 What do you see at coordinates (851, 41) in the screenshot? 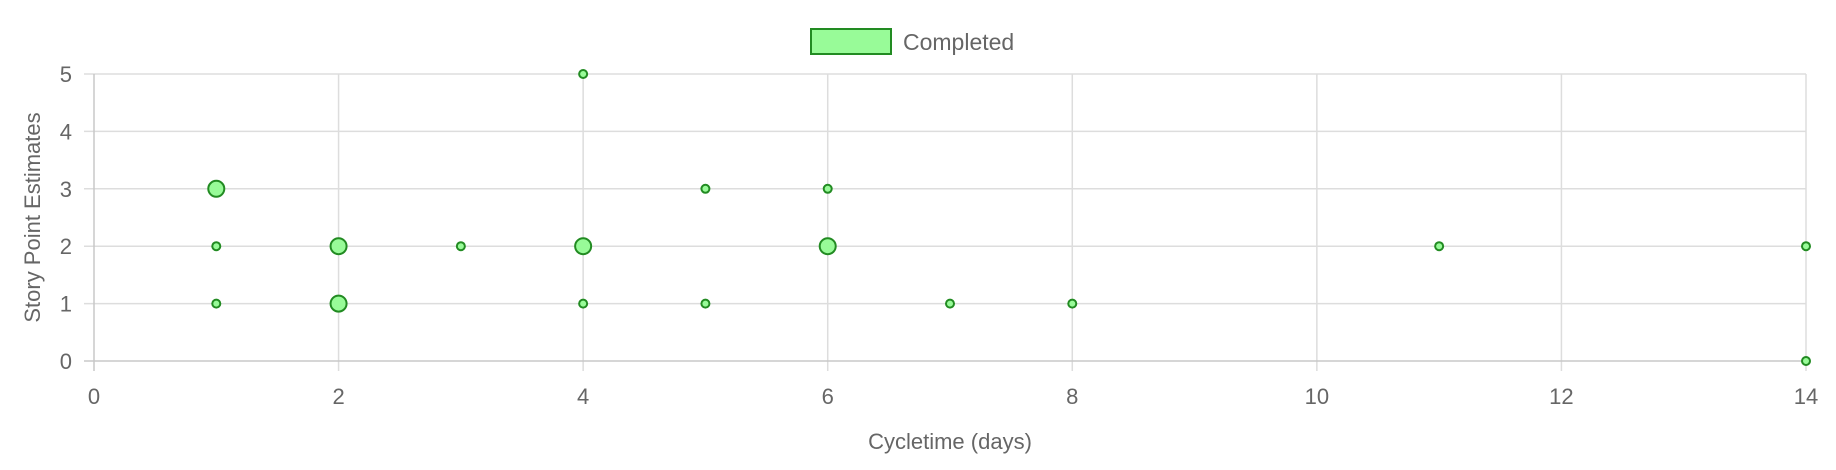
I see `legend-swatch` at bounding box center [851, 41].